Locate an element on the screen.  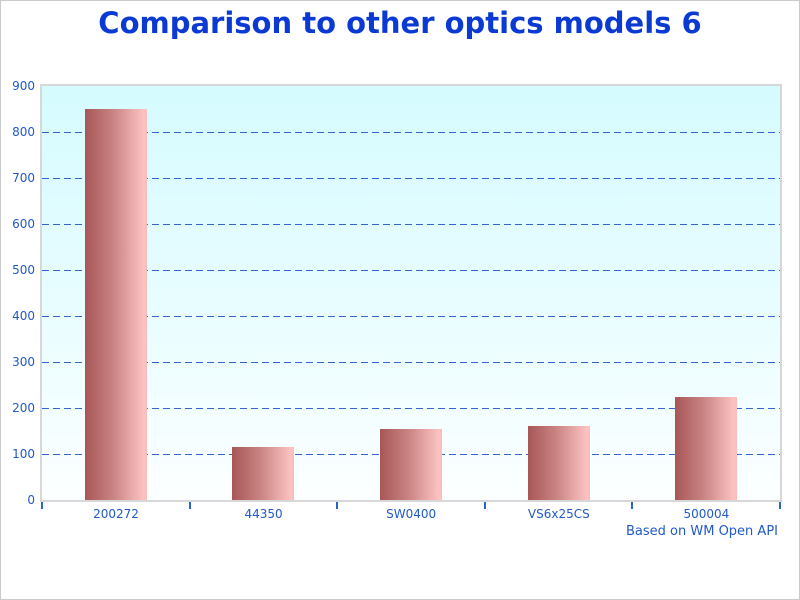
y-axis-label-400: 400 is located at coordinates (23, 316).